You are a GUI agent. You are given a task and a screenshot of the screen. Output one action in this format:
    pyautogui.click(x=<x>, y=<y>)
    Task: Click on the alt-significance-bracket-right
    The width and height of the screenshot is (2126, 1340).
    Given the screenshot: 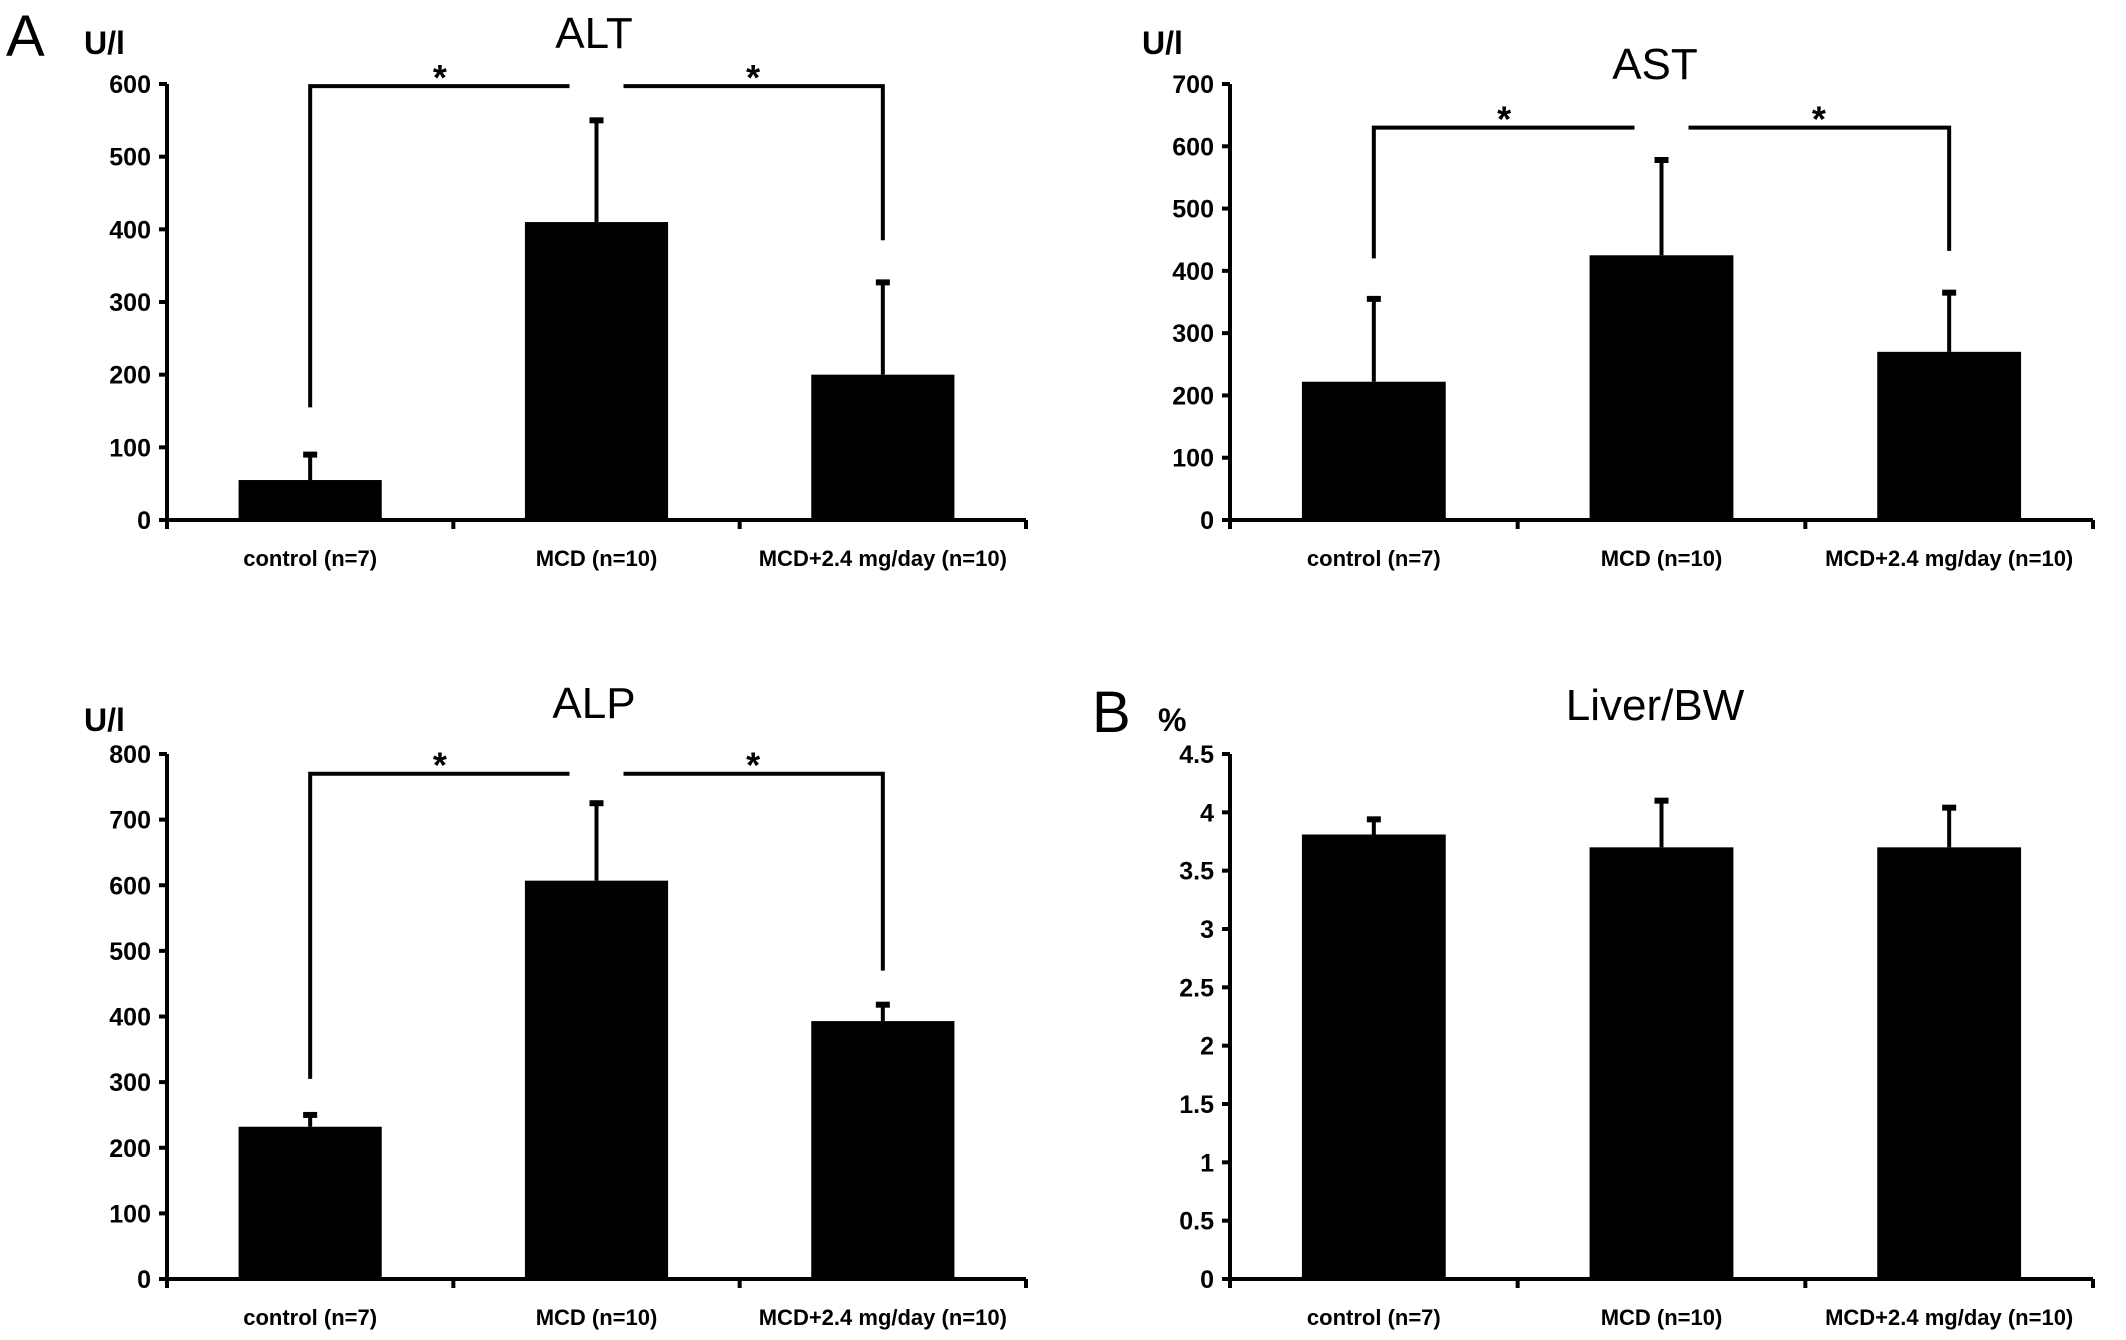 What is the action you would take?
    pyautogui.click(x=754, y=162)
    